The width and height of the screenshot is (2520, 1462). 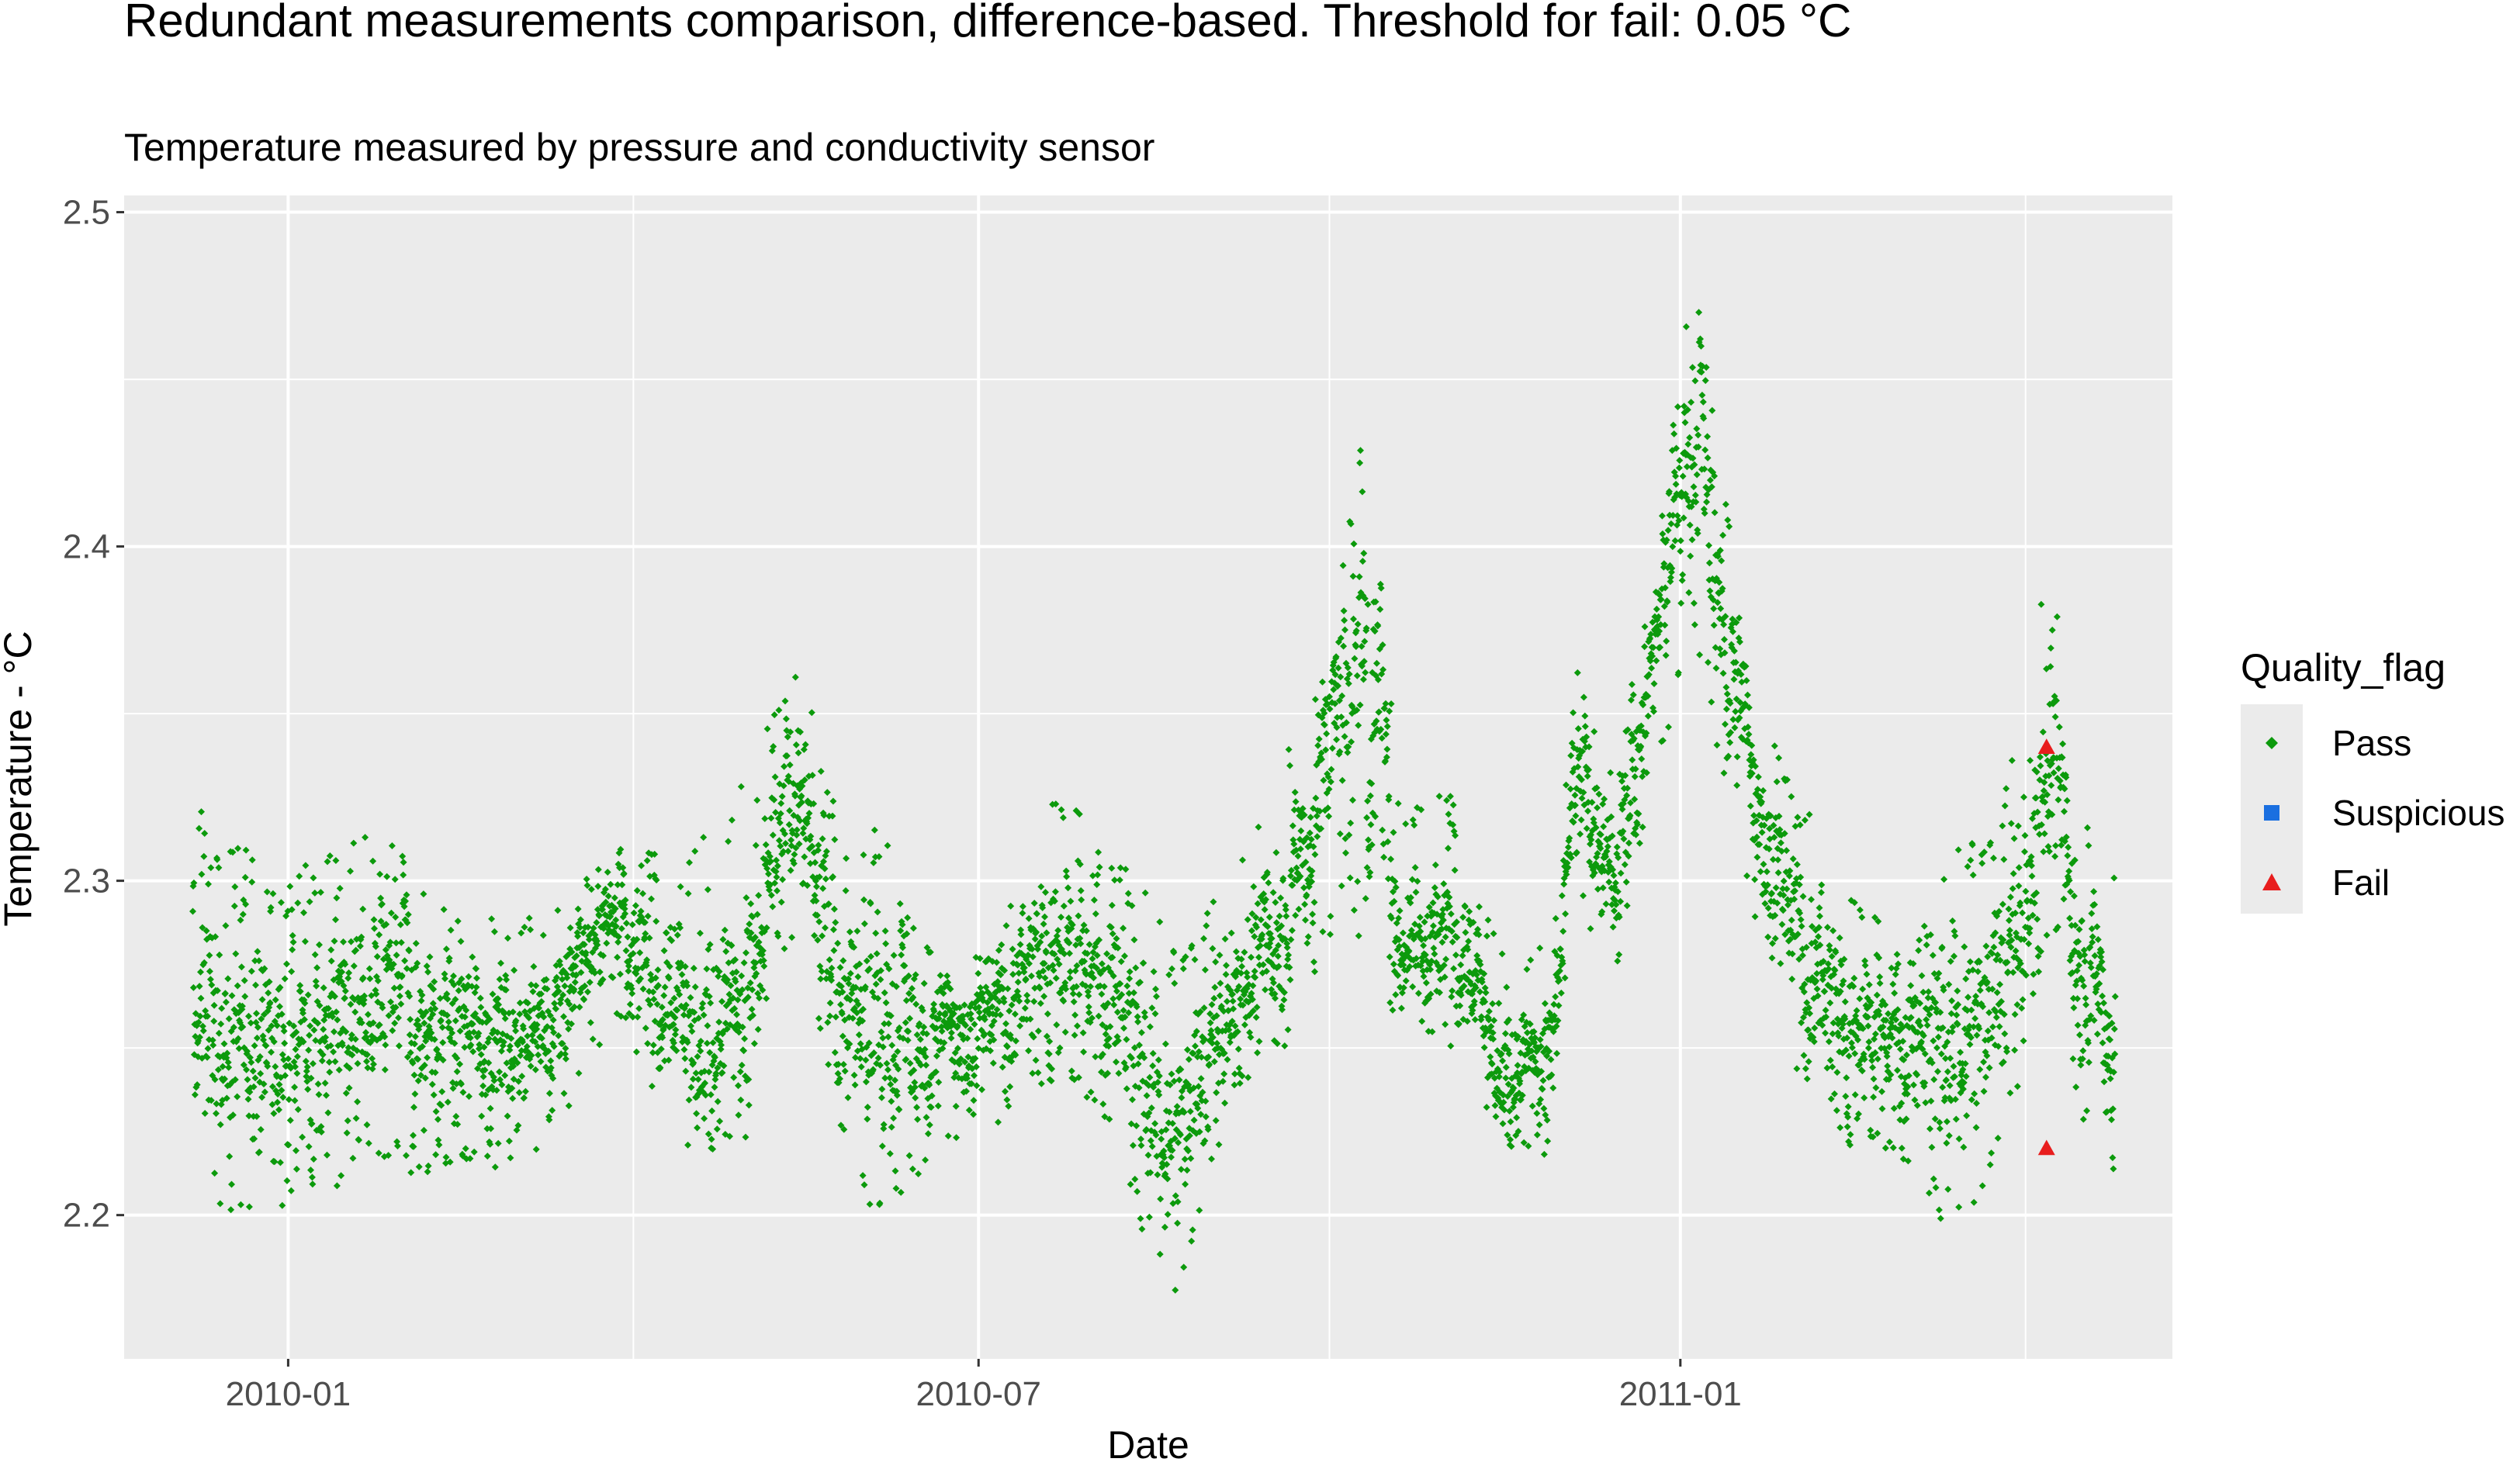 What do you see at coordinates (86, 1216) in the screenshot?
I see `y-tick-label: 2.2` at bounding box center [86, 1216].